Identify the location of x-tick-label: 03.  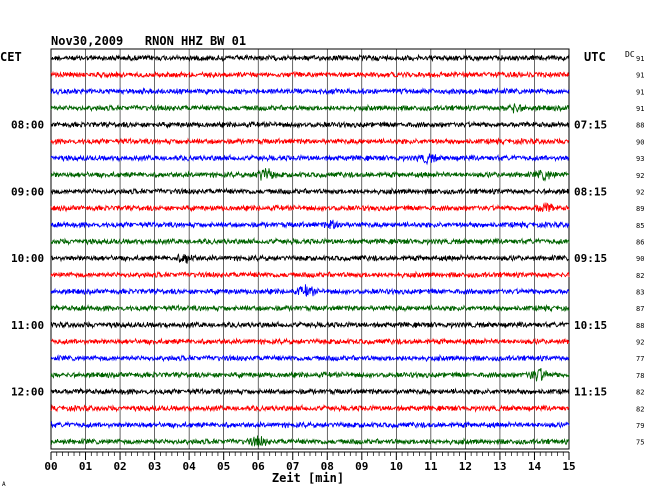
(154, 466).